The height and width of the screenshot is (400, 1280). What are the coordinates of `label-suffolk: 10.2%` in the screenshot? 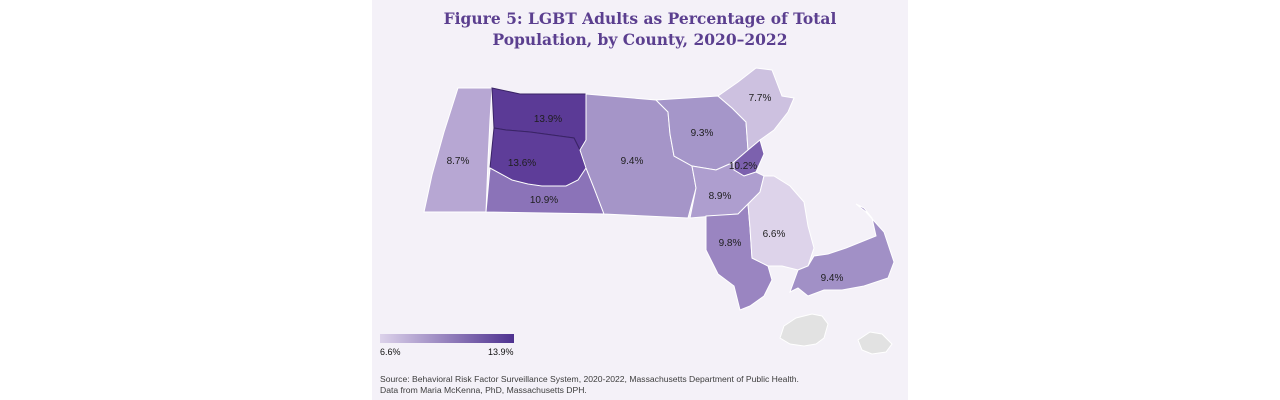 It's located at (743, 166).